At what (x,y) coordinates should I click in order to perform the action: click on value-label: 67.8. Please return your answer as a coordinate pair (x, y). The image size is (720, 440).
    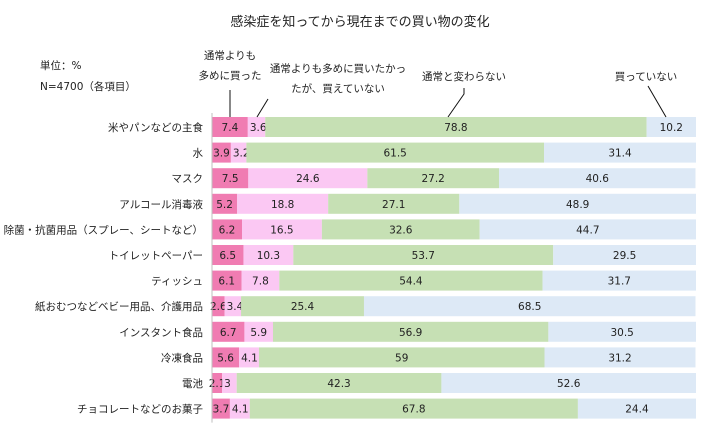
    Looking at the image, I should click on (413, 410).